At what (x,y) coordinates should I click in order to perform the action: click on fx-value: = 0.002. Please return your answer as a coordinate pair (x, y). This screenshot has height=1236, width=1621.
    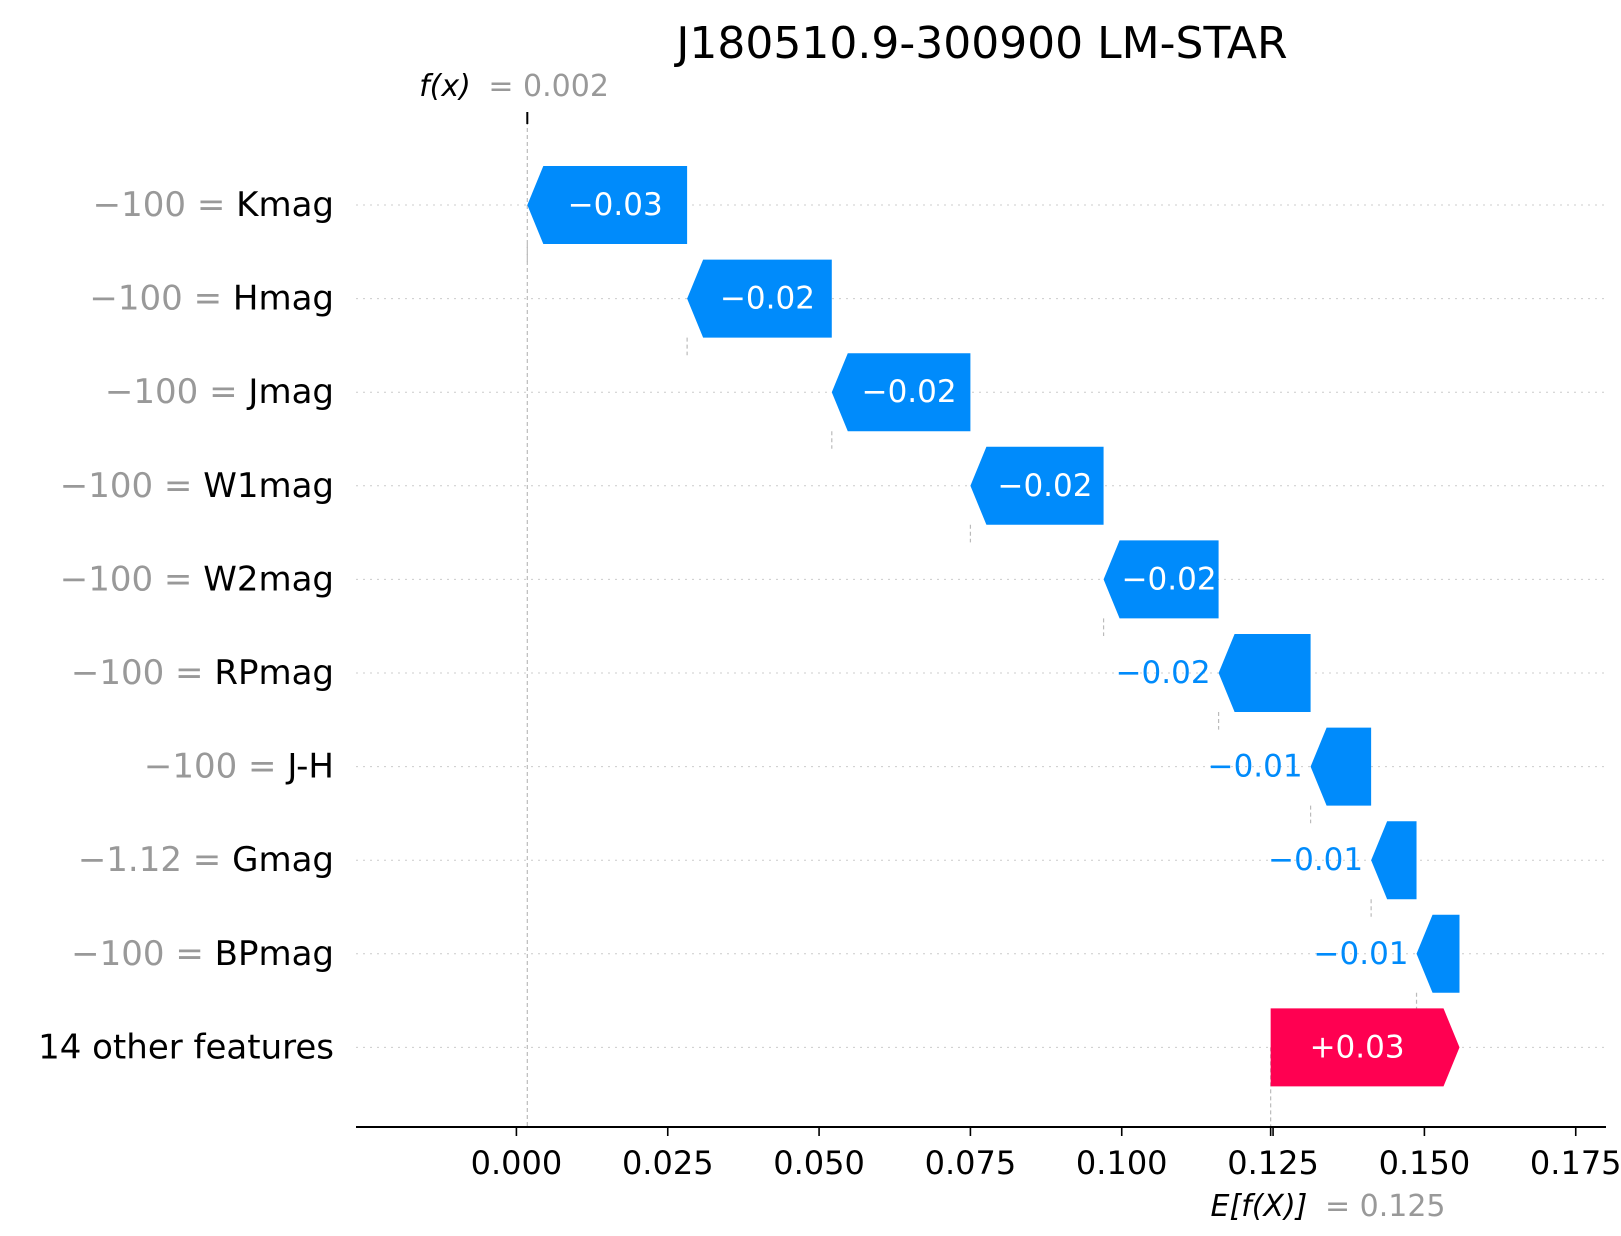
    Looking at the image, I should click on (548, 86).